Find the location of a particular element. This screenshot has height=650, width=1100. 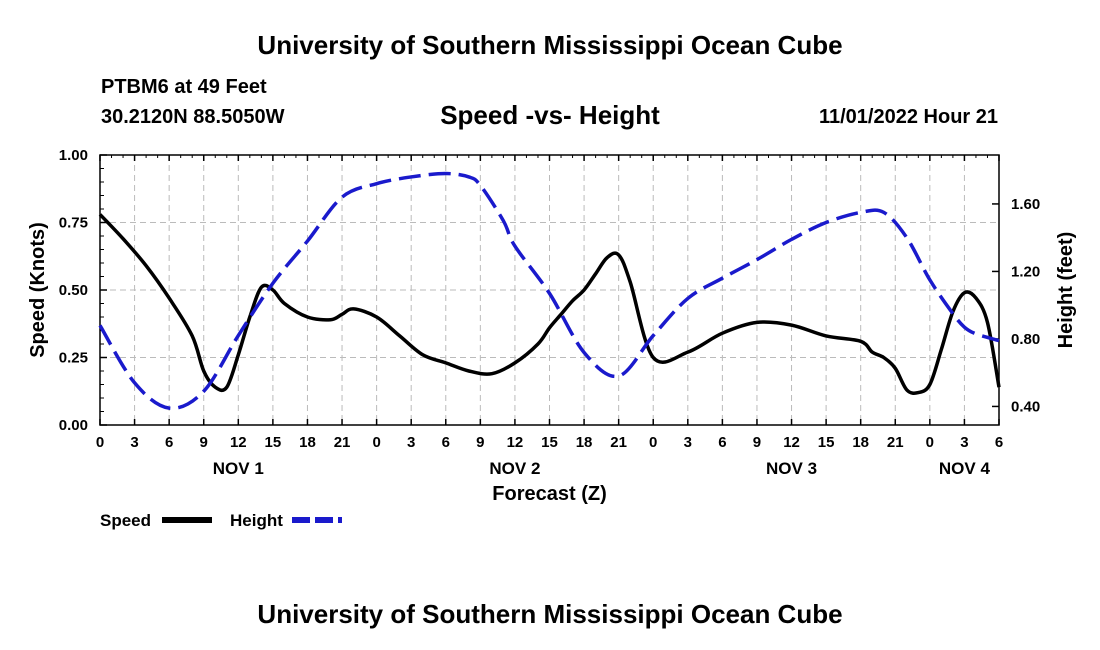

y-tick-label: 0.50 is located at coordinates (73, 290).